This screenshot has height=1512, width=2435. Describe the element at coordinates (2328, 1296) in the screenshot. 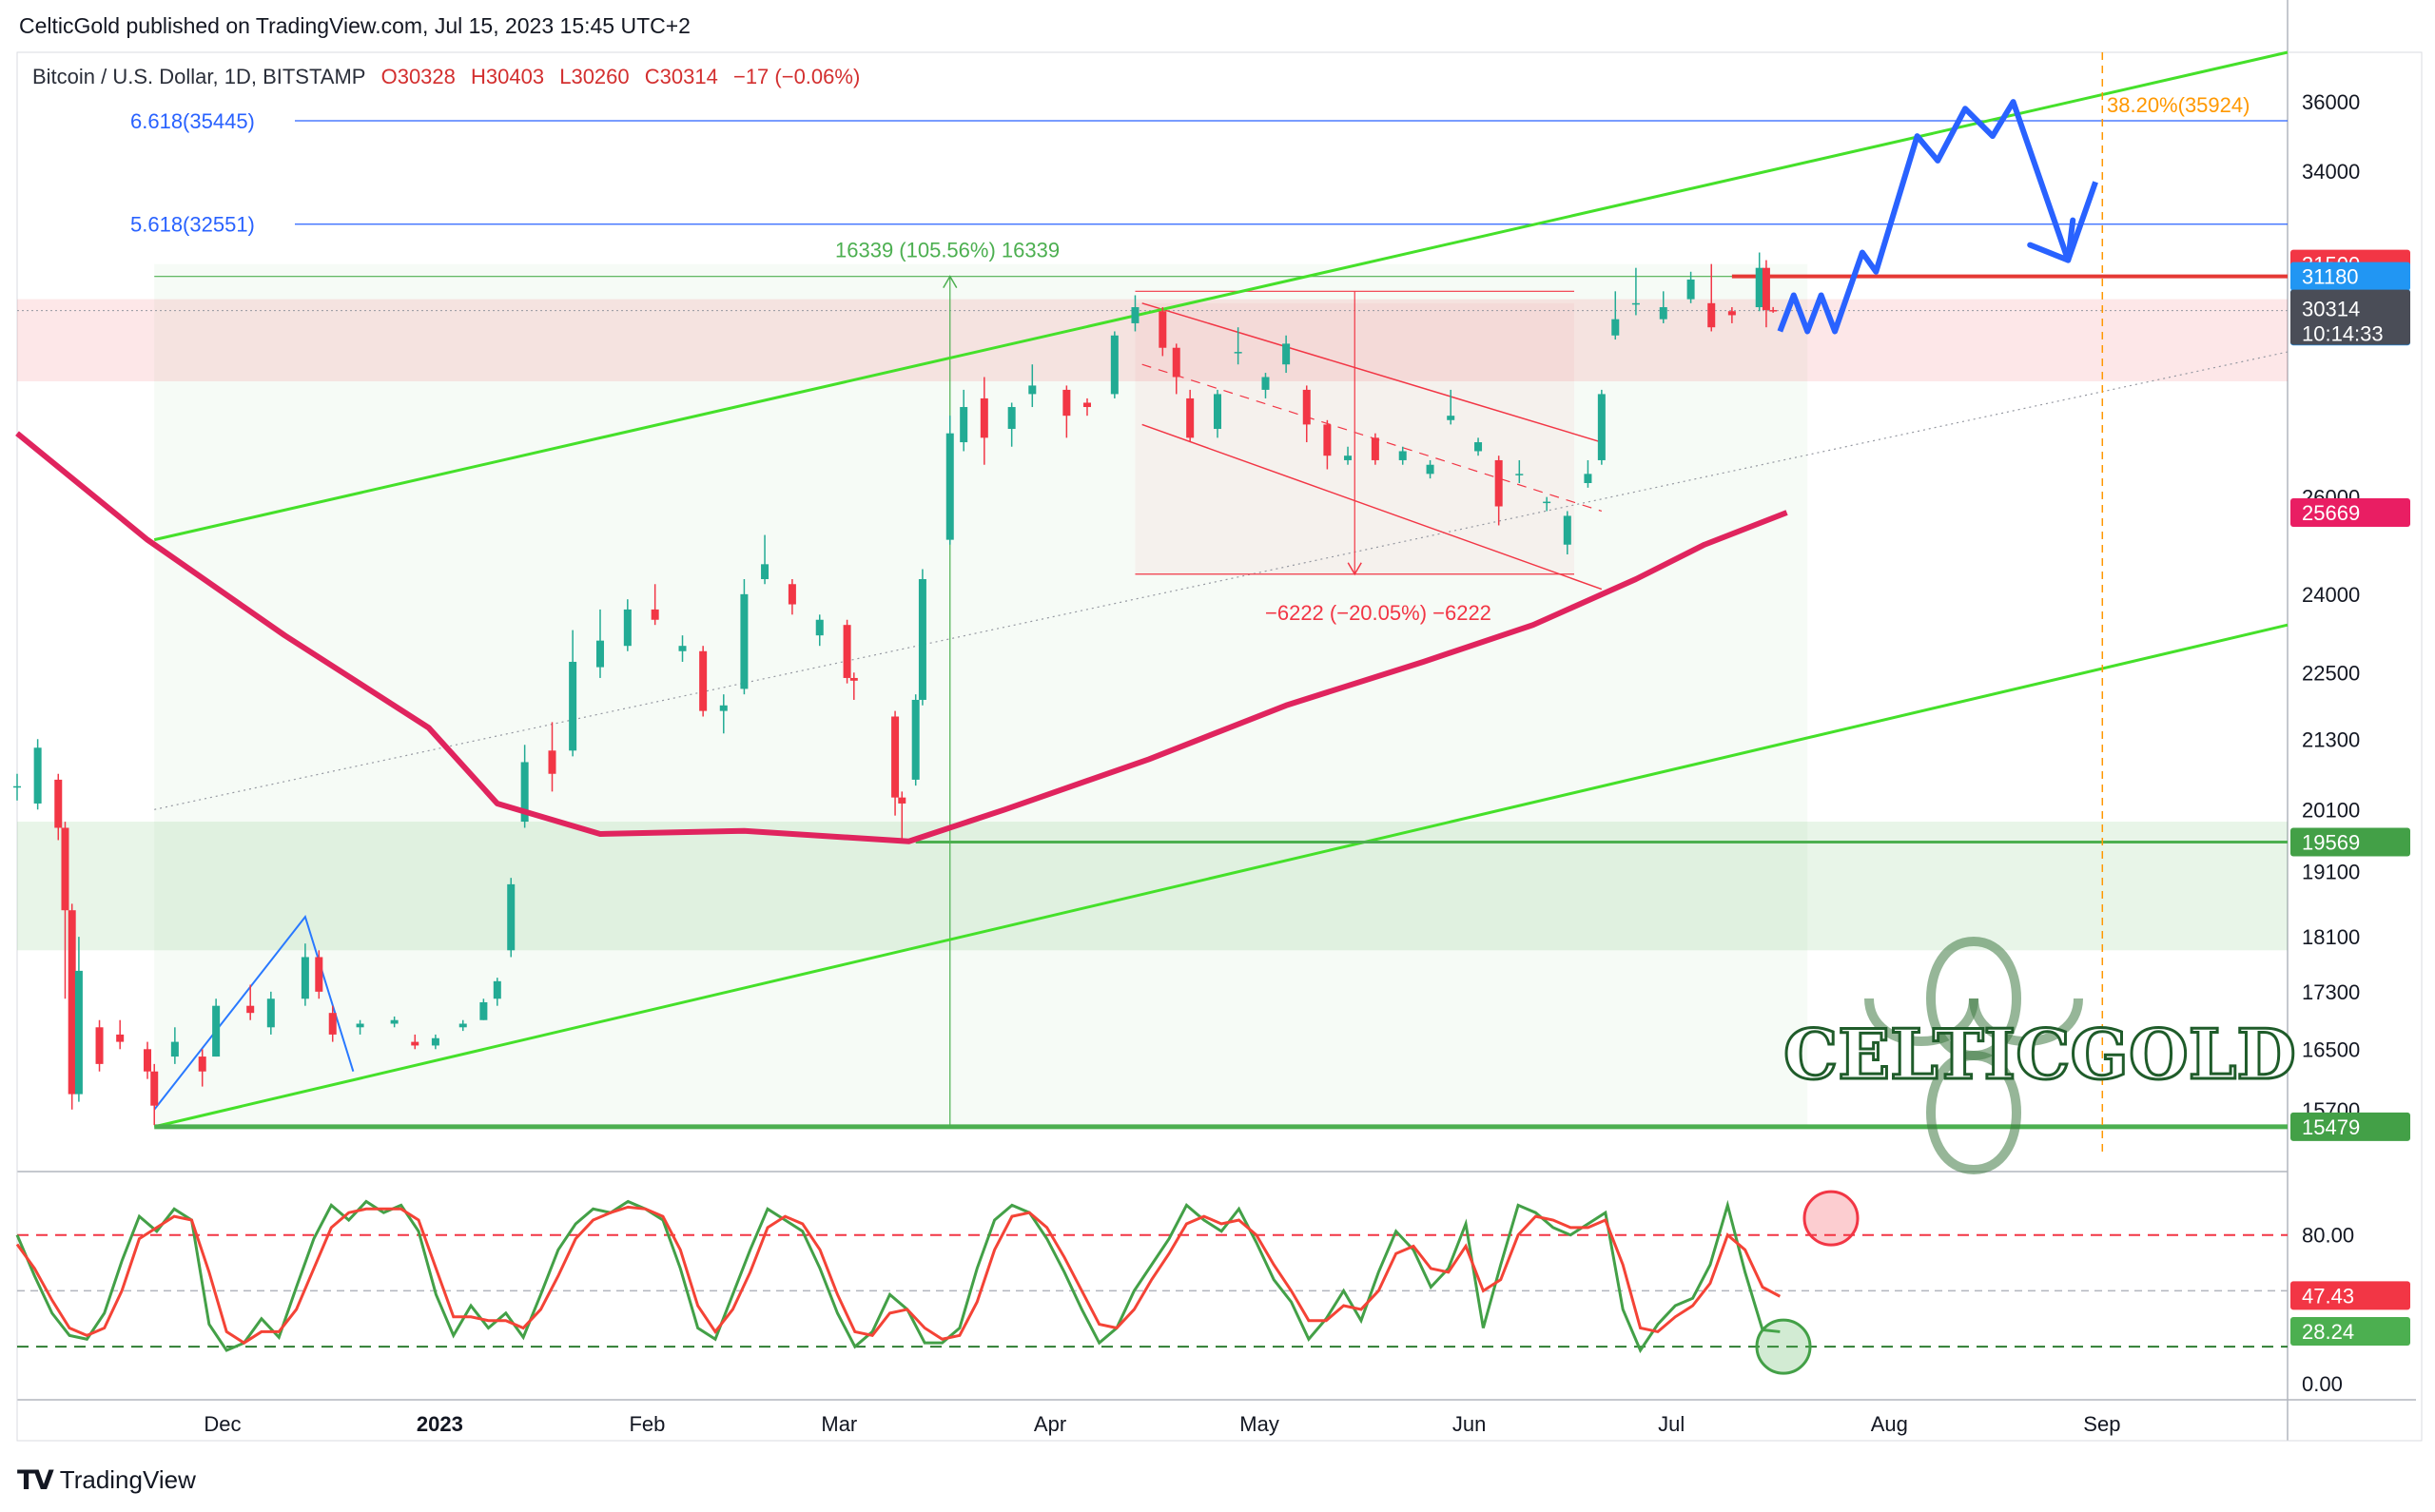

I see `osc-tag-text: 47.43` at that location.